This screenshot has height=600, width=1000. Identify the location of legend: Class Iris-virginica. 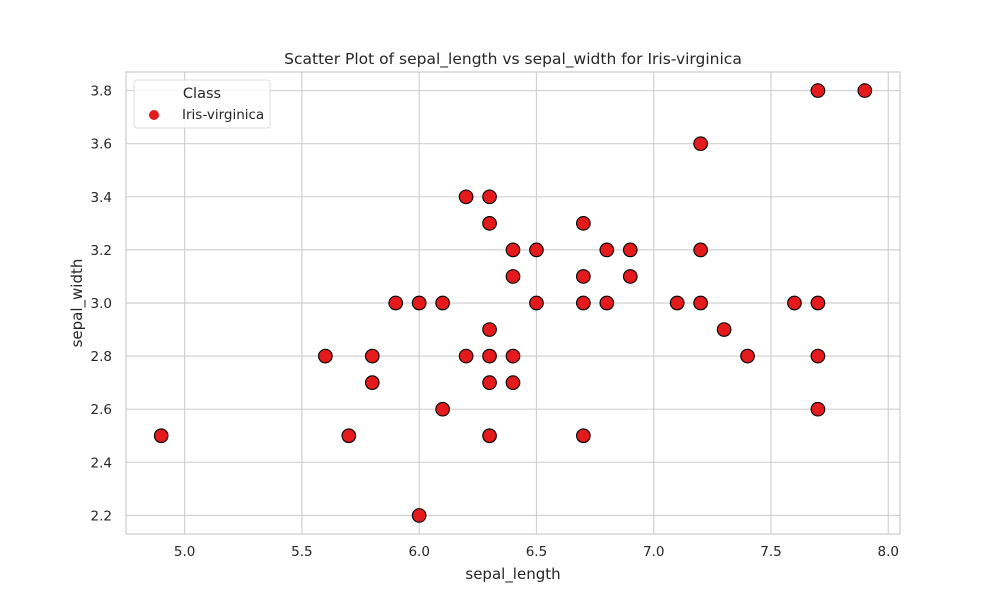
(202, 104).